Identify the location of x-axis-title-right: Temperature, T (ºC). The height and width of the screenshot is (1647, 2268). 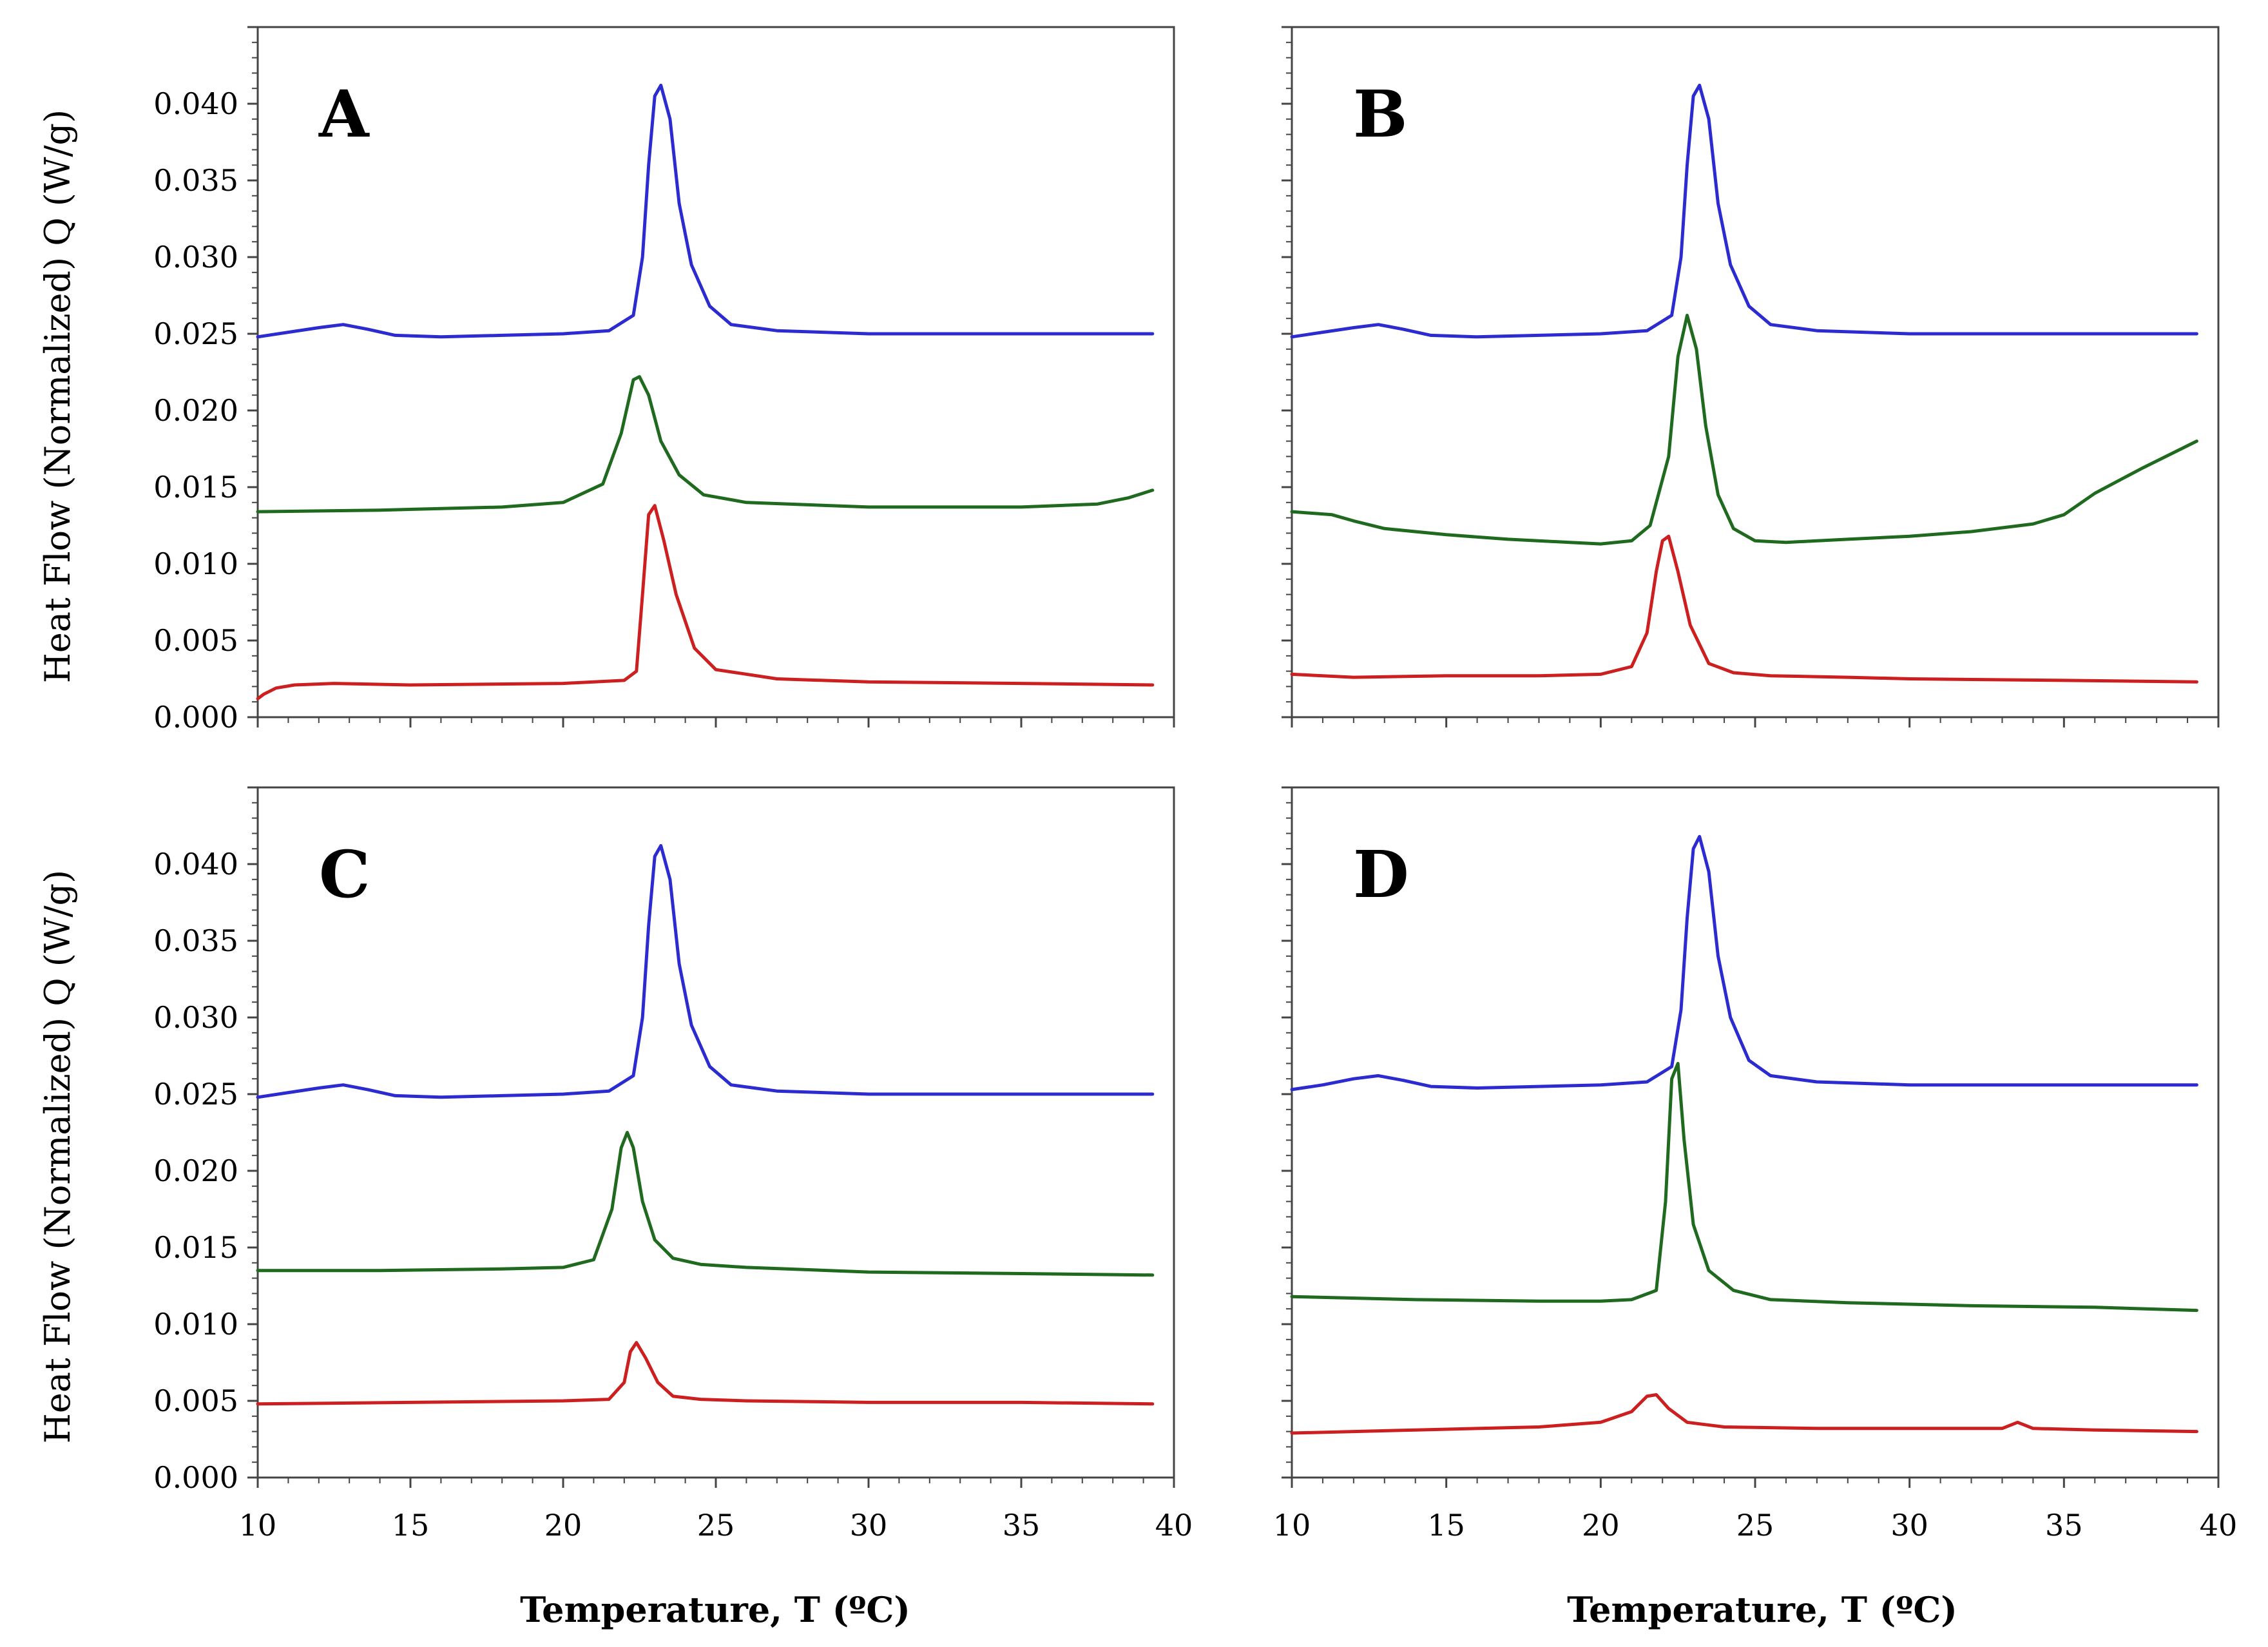
(1762, 1609).